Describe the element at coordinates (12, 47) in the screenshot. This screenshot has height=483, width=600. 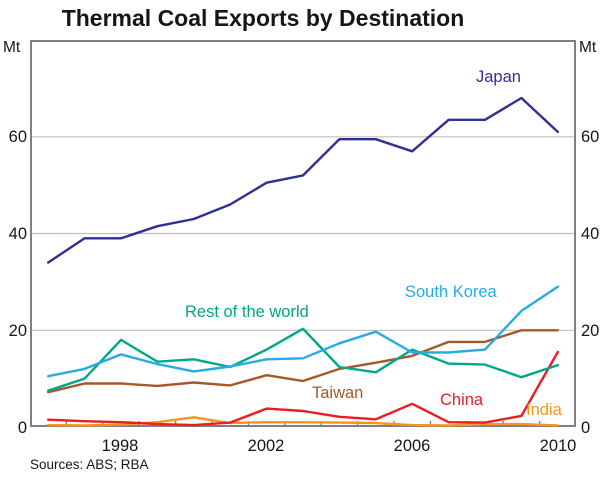
I see `y-axis-unit-left: Mt` at that location.